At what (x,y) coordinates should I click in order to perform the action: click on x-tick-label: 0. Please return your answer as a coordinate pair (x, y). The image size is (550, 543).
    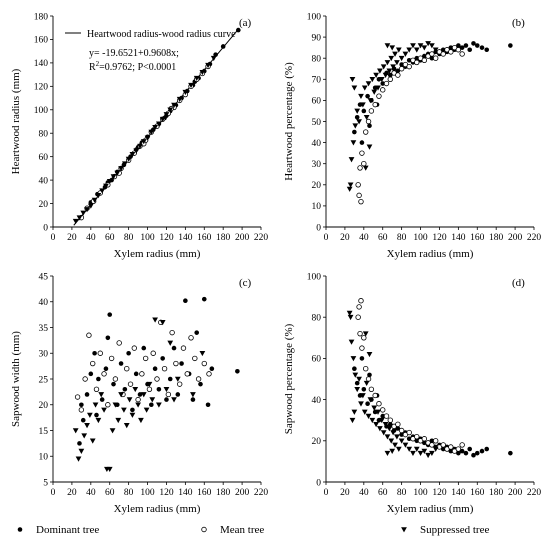
    Looking at the image, I should click on (326, 493).